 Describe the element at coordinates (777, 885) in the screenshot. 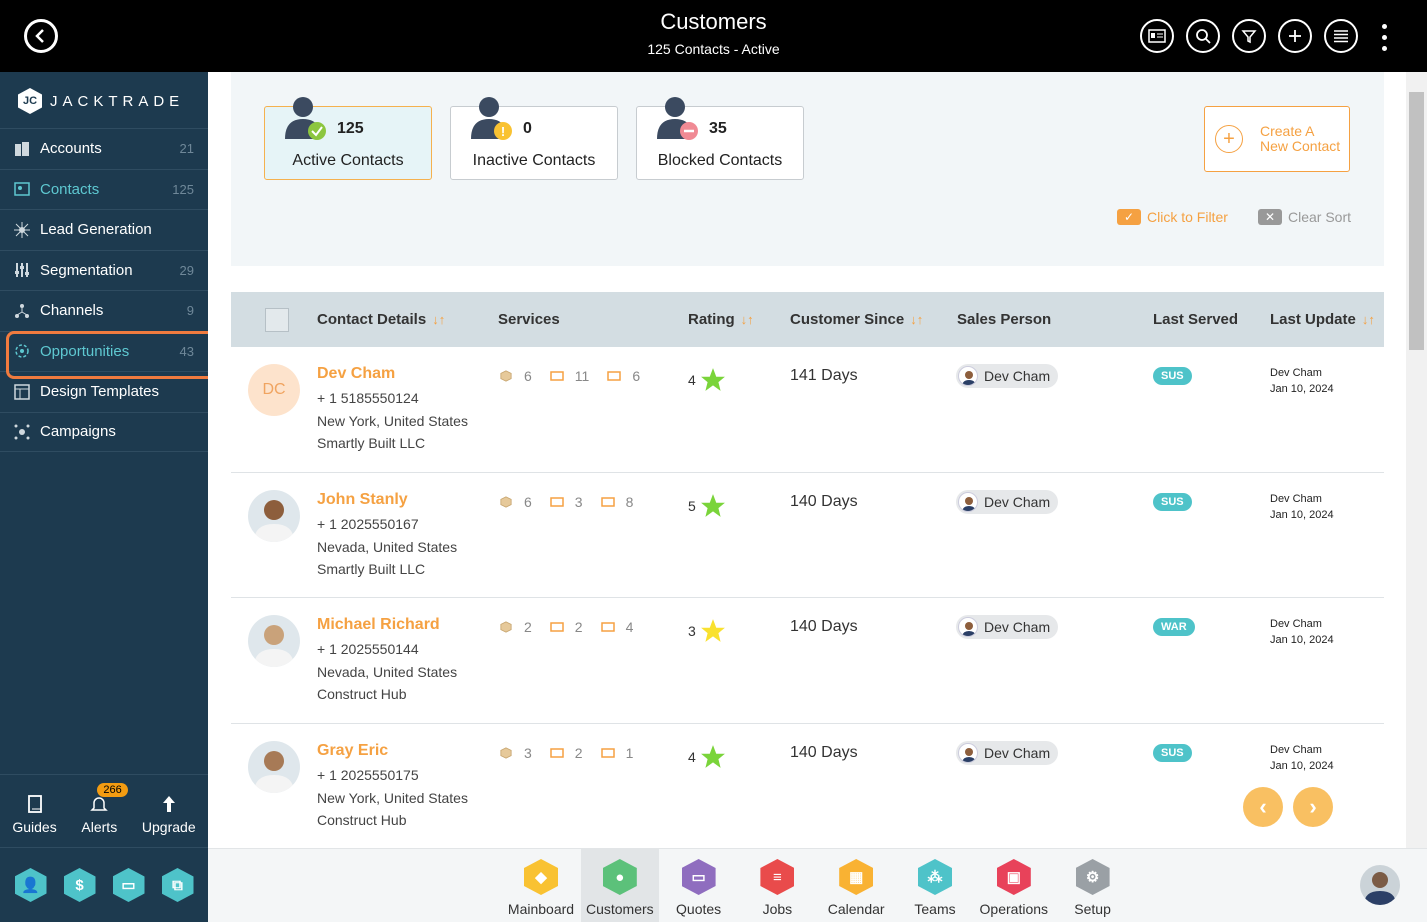

I see `app-jobs: ≡ Jobs` at that location.